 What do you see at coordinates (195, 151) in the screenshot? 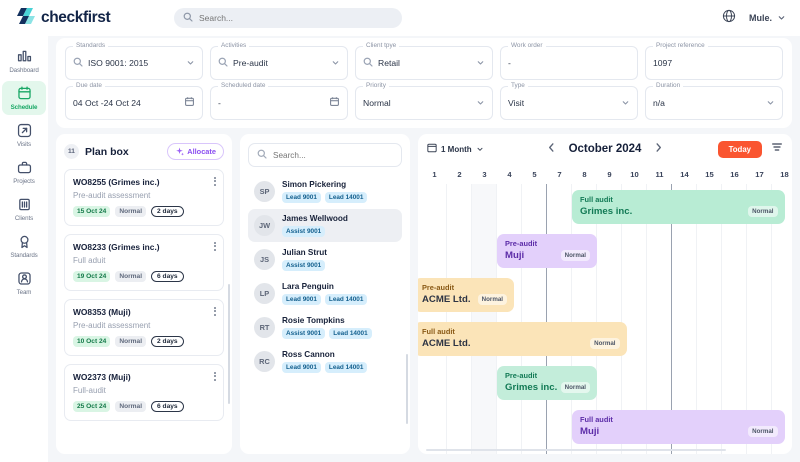
I see `allocate-button: Allocate` at bounding box center [195, 151].